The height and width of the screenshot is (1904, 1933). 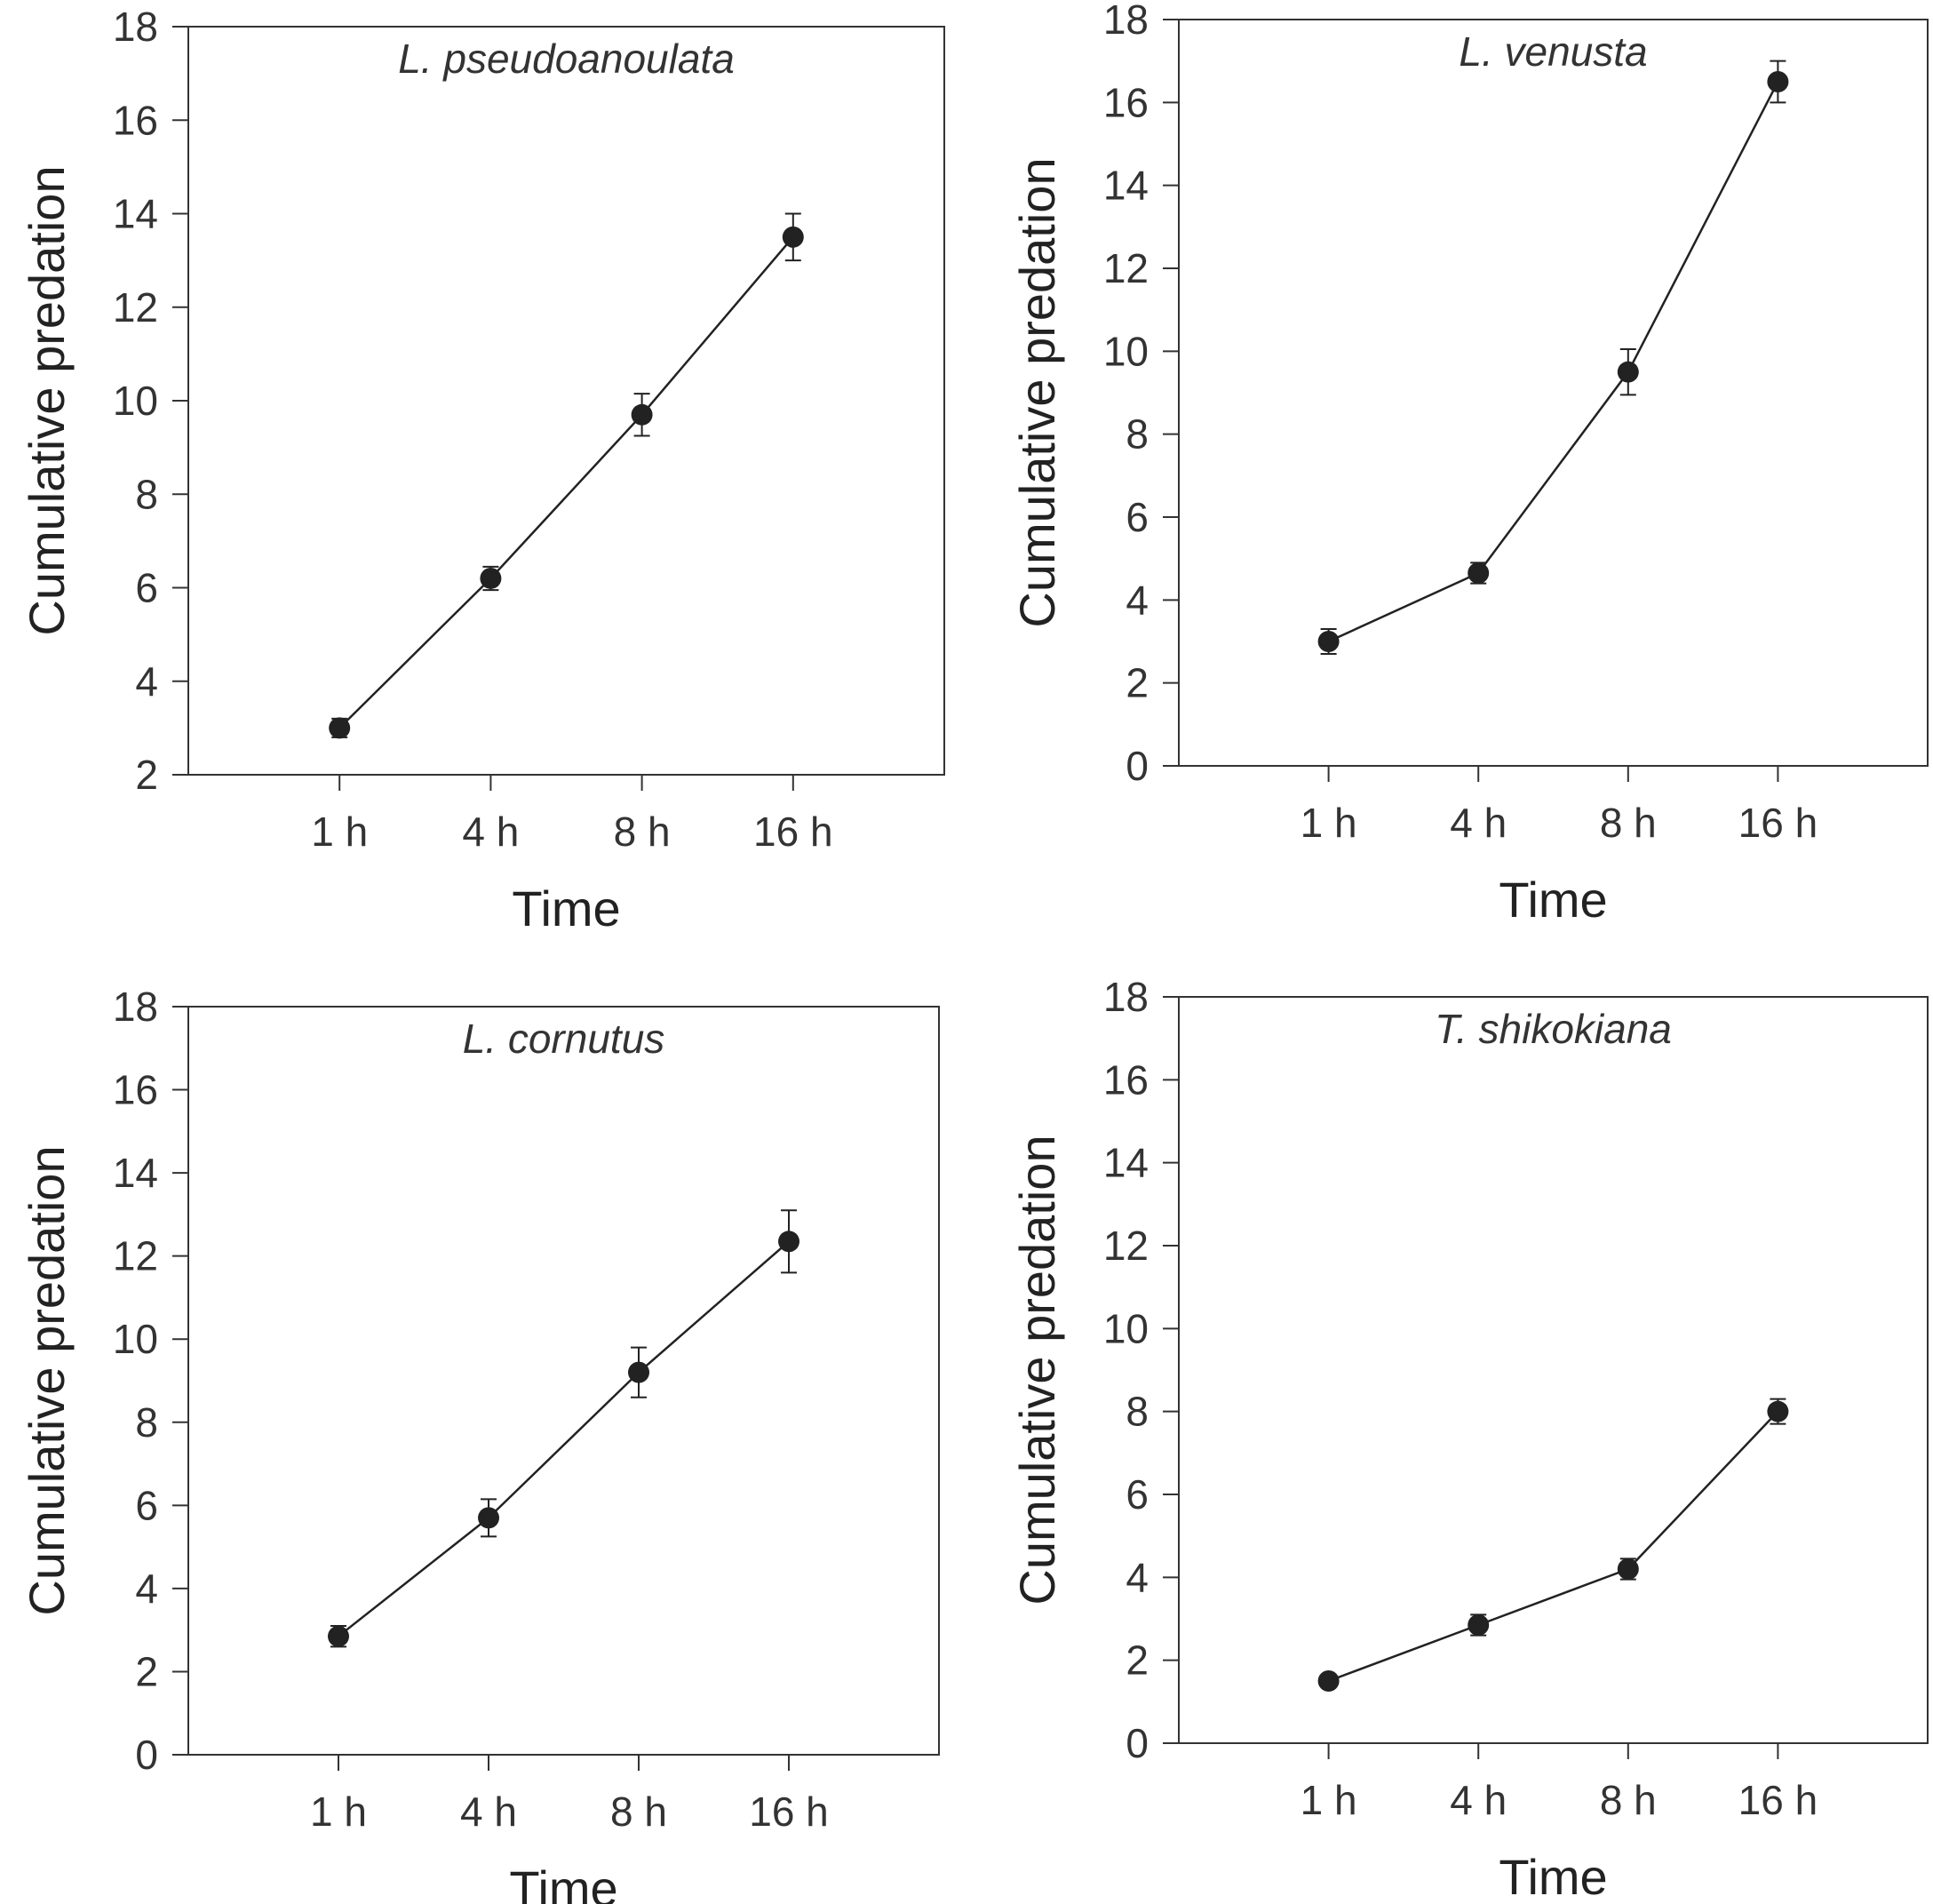 What do you see at coordinates (1553, 52) in the screenshot?
I see `species-title: L. venusta` at bounding box center [1553, 52].